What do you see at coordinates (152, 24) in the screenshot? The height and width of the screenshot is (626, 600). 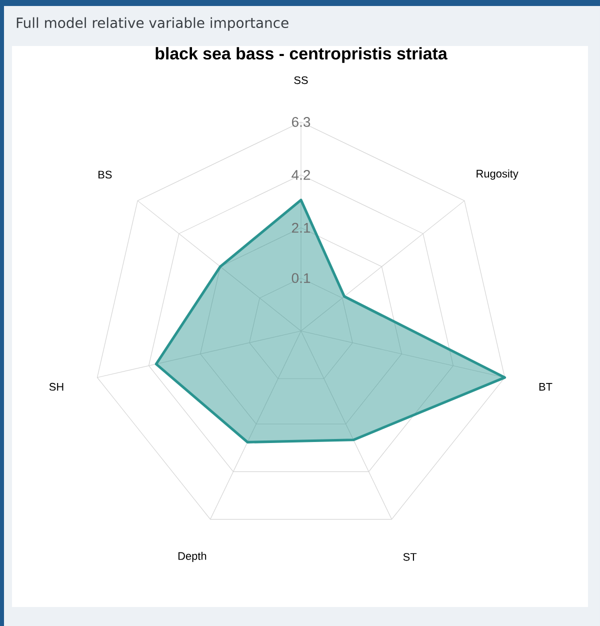 I see `text: Full model relative variable importance` at bounding box center [152, 24].